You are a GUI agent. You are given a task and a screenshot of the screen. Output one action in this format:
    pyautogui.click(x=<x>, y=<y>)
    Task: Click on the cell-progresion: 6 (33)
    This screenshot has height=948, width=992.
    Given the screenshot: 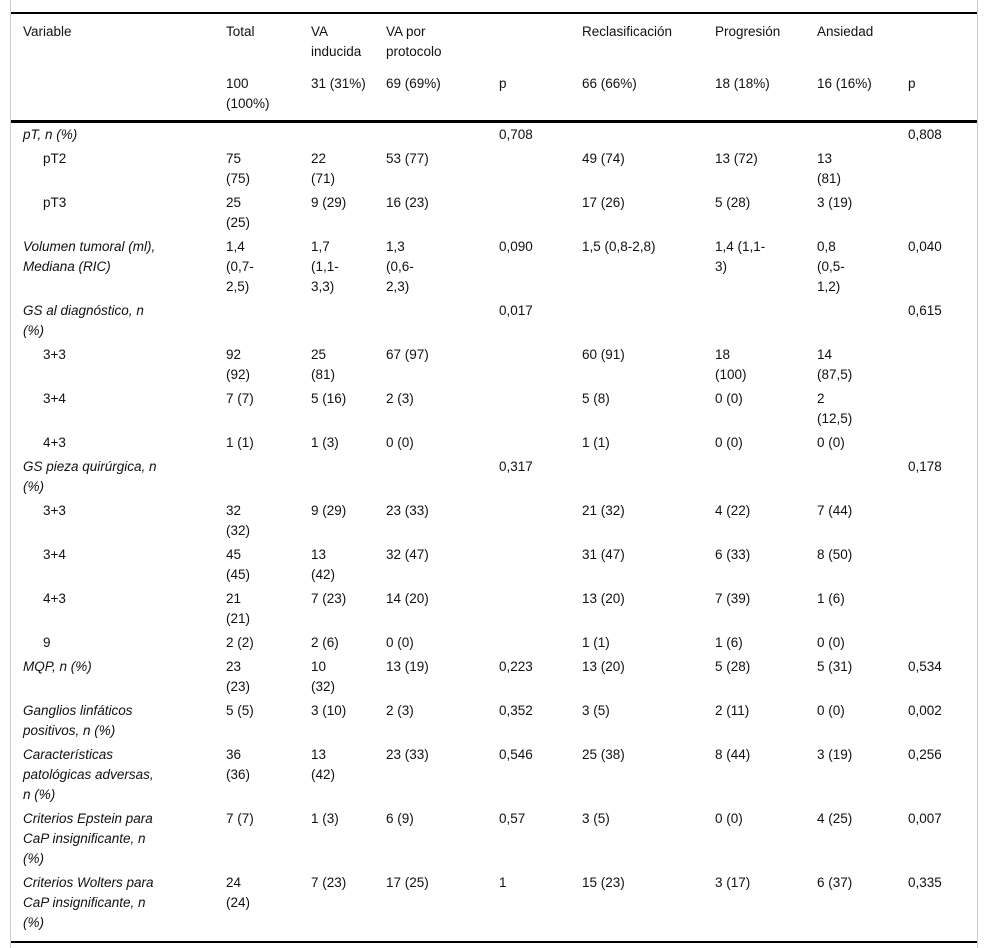 What is the action you would take?
    pyautogui.click(x=733, y=554)
    